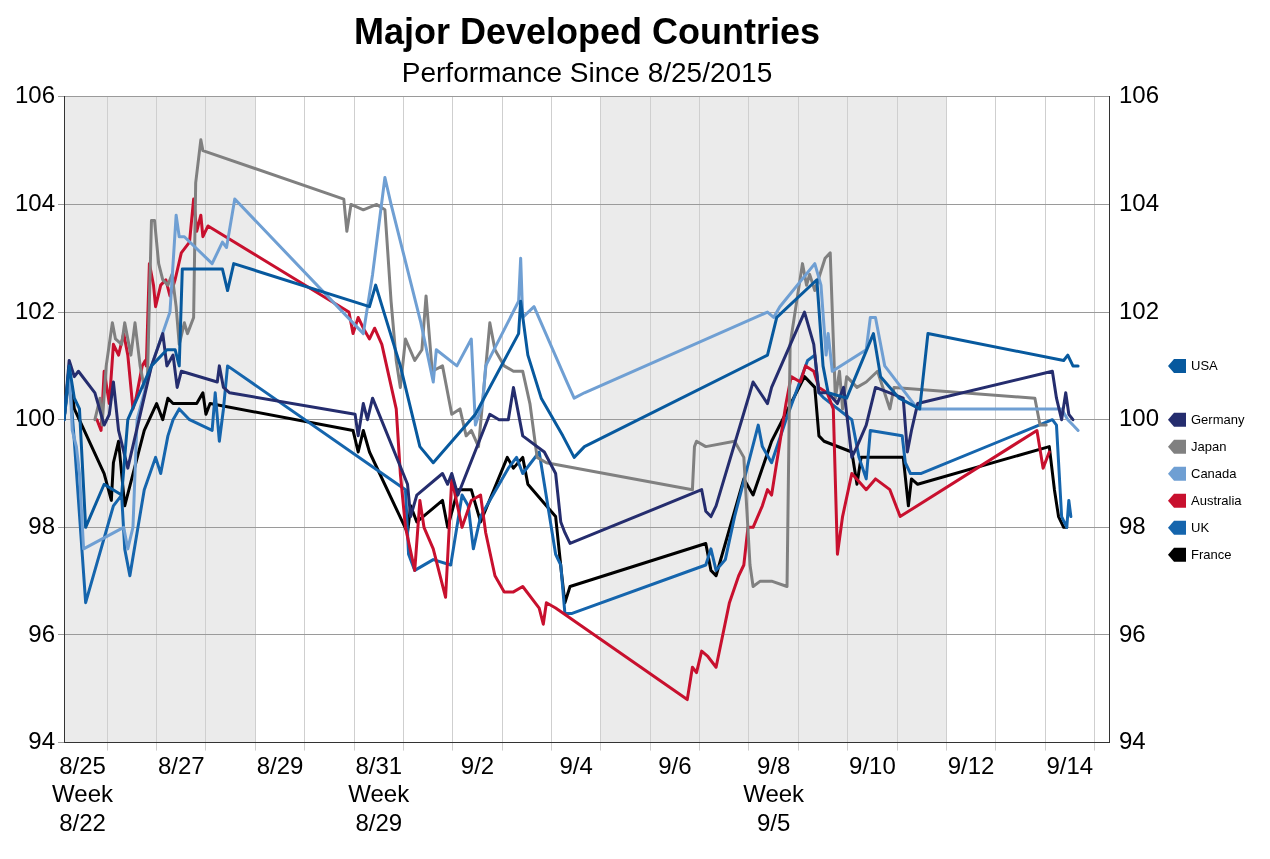 The width and height of the screenshot is (1270, 859). I want to click on chart-subtitle: Performance Since 8/25/2015, so click(587, 72).